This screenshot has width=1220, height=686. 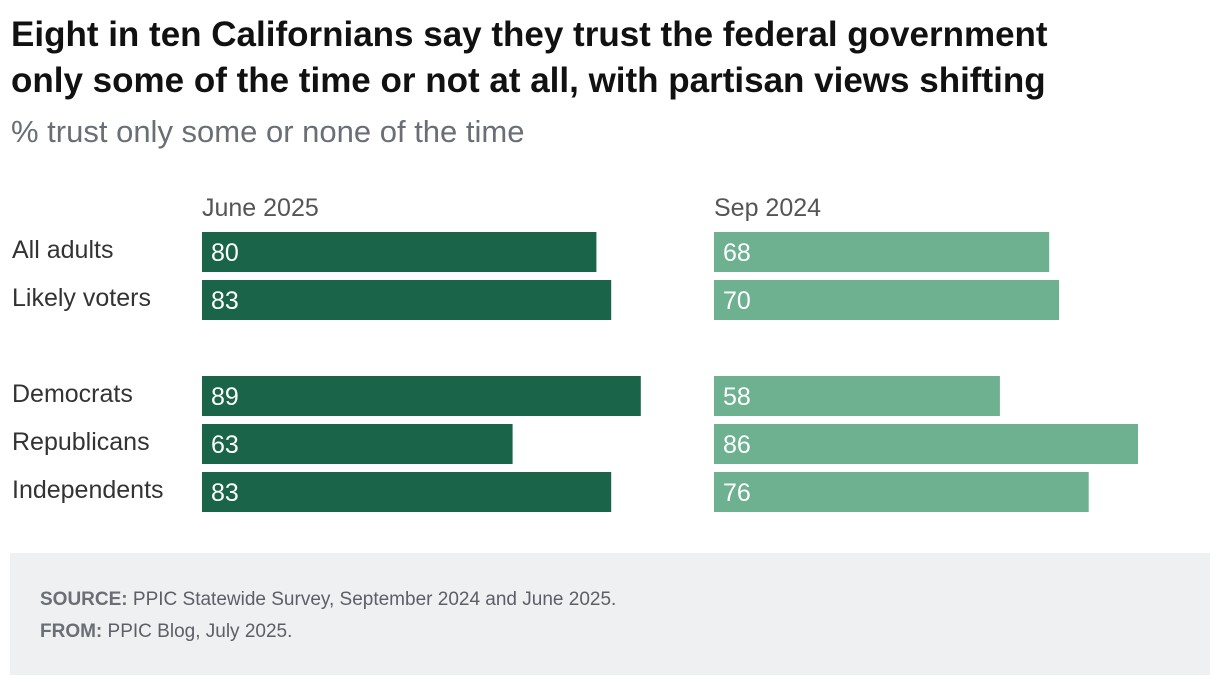 What do you see at coordinates (737, 445) in the screenshot?
I see `bar-value-sep-2024-3: 86` at bounding box center [737, 445].